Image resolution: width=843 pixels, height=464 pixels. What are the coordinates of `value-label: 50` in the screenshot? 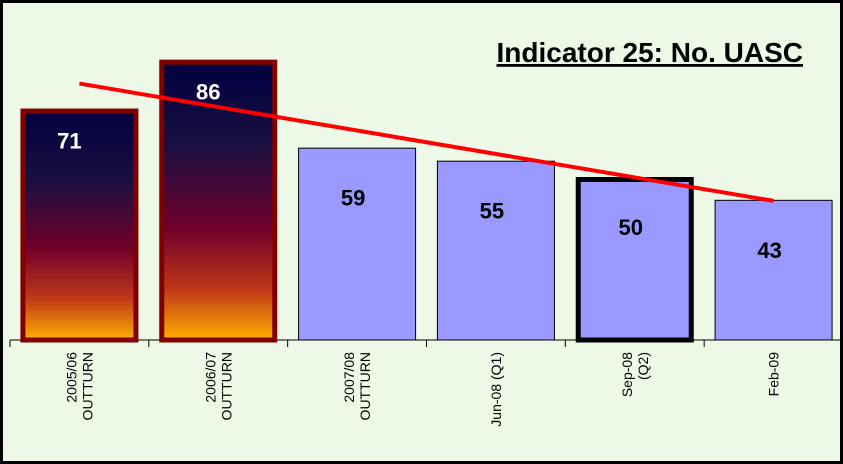 It's located at (631, 227).